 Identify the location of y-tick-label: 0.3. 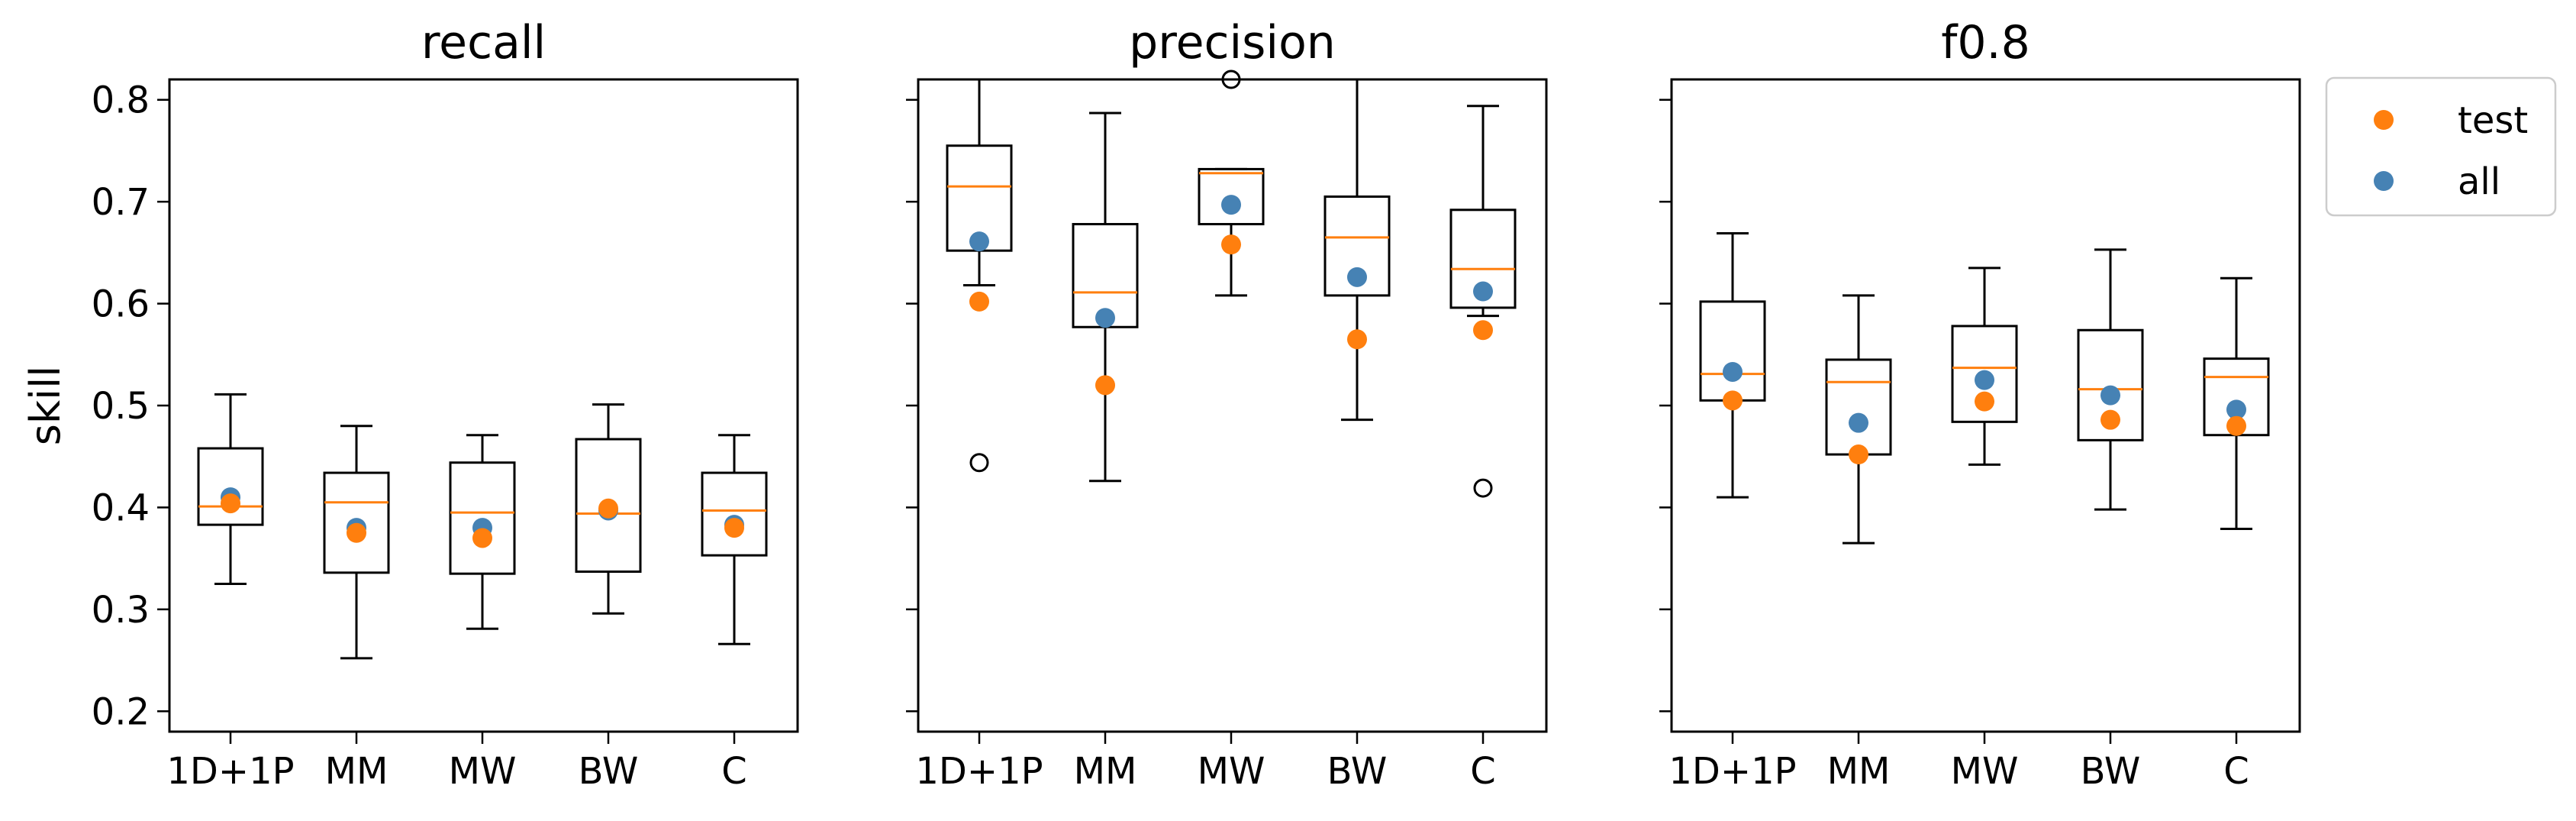
(121, 610).